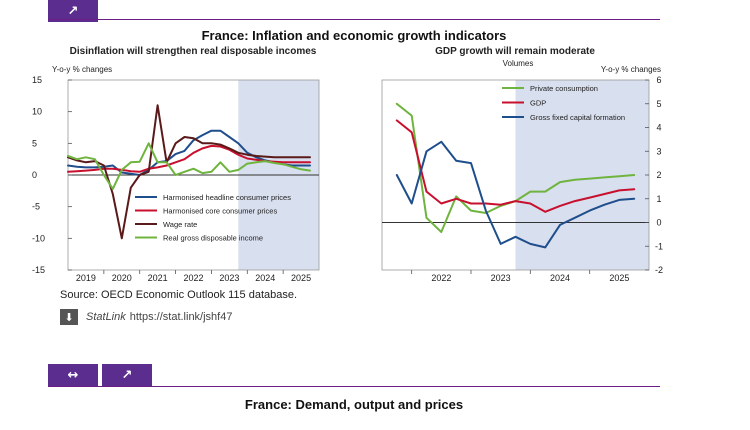 The height and width of the screenshot is (430, 750). Describe the element at coordinates (122, 278) in the screenshot. I see `x-tick-label: 2020` at that location.